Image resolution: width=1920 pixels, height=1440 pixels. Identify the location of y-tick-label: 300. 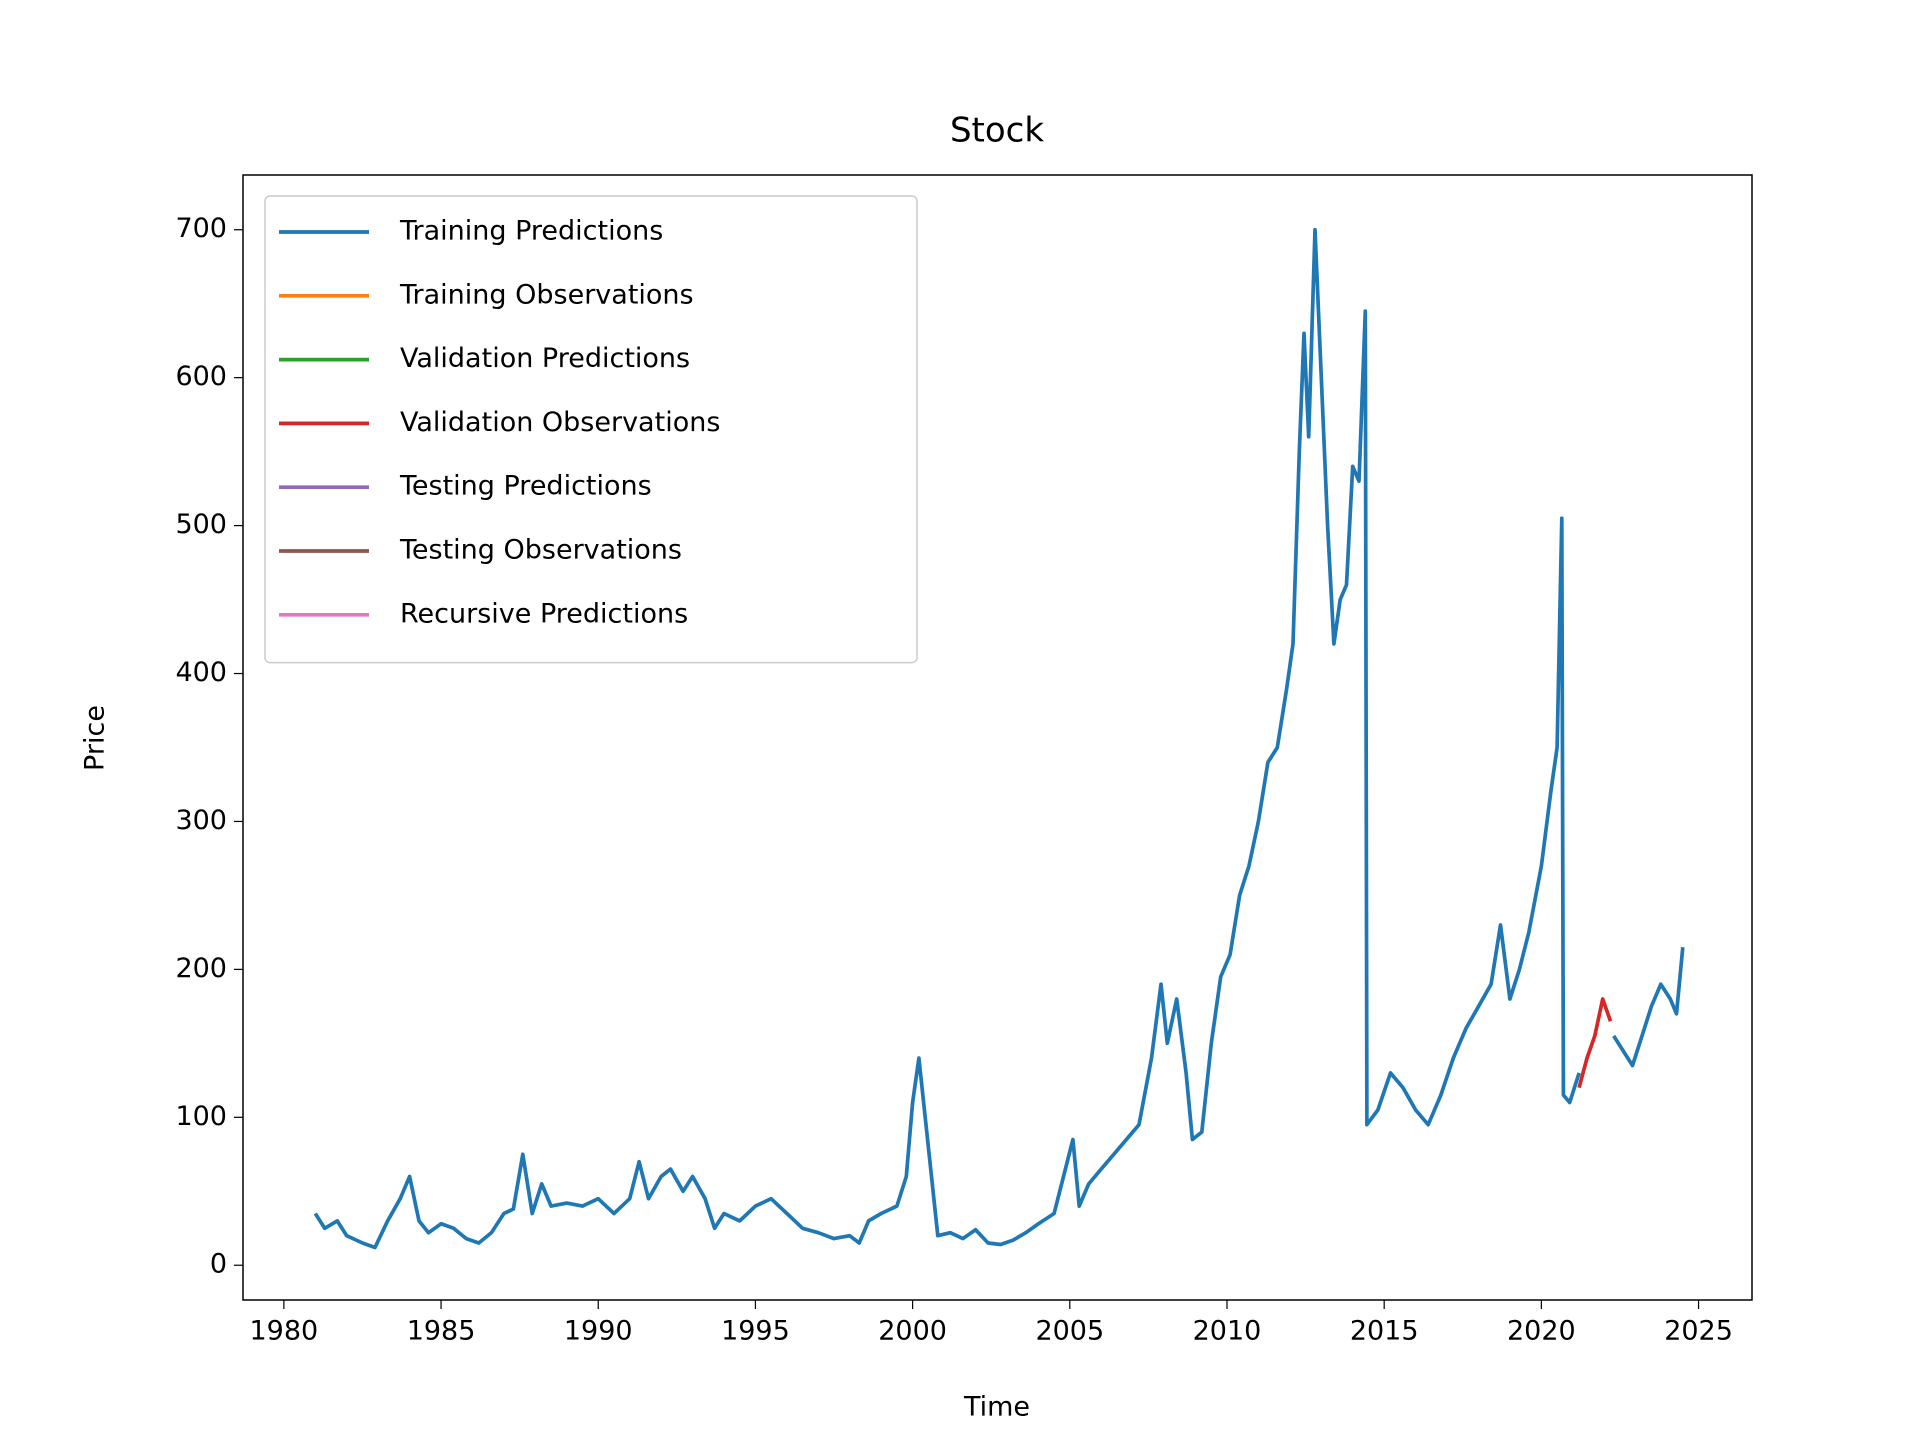
(201, 820).